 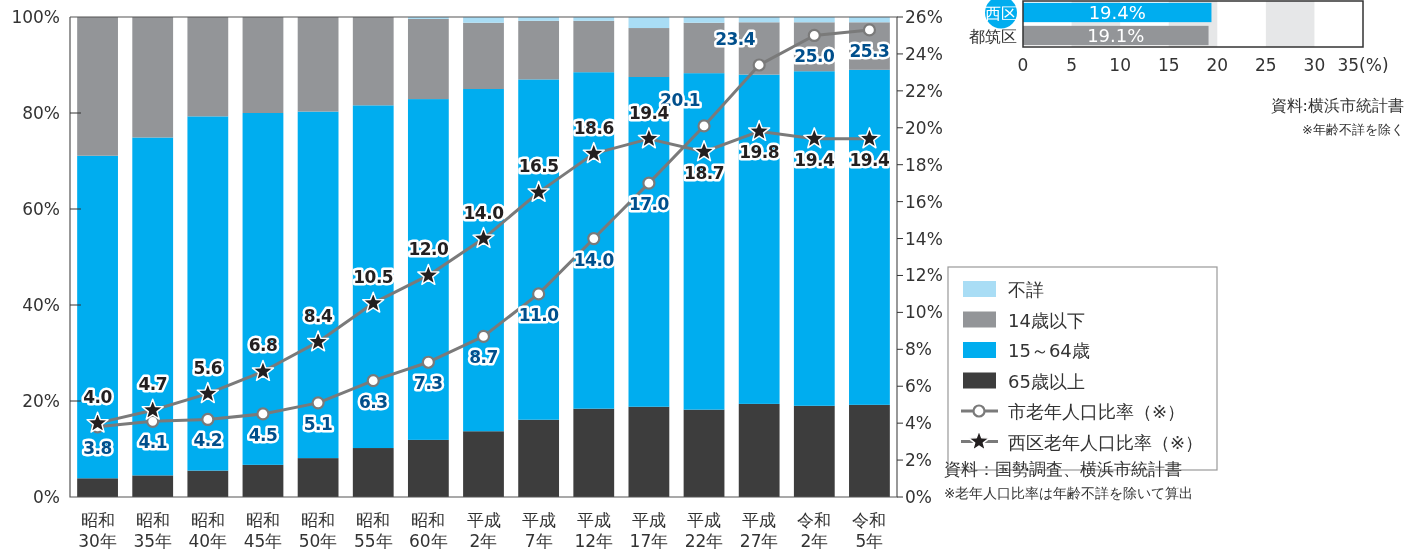 I want to click on x-tick-label: 20, so click(x=1217, y=65).